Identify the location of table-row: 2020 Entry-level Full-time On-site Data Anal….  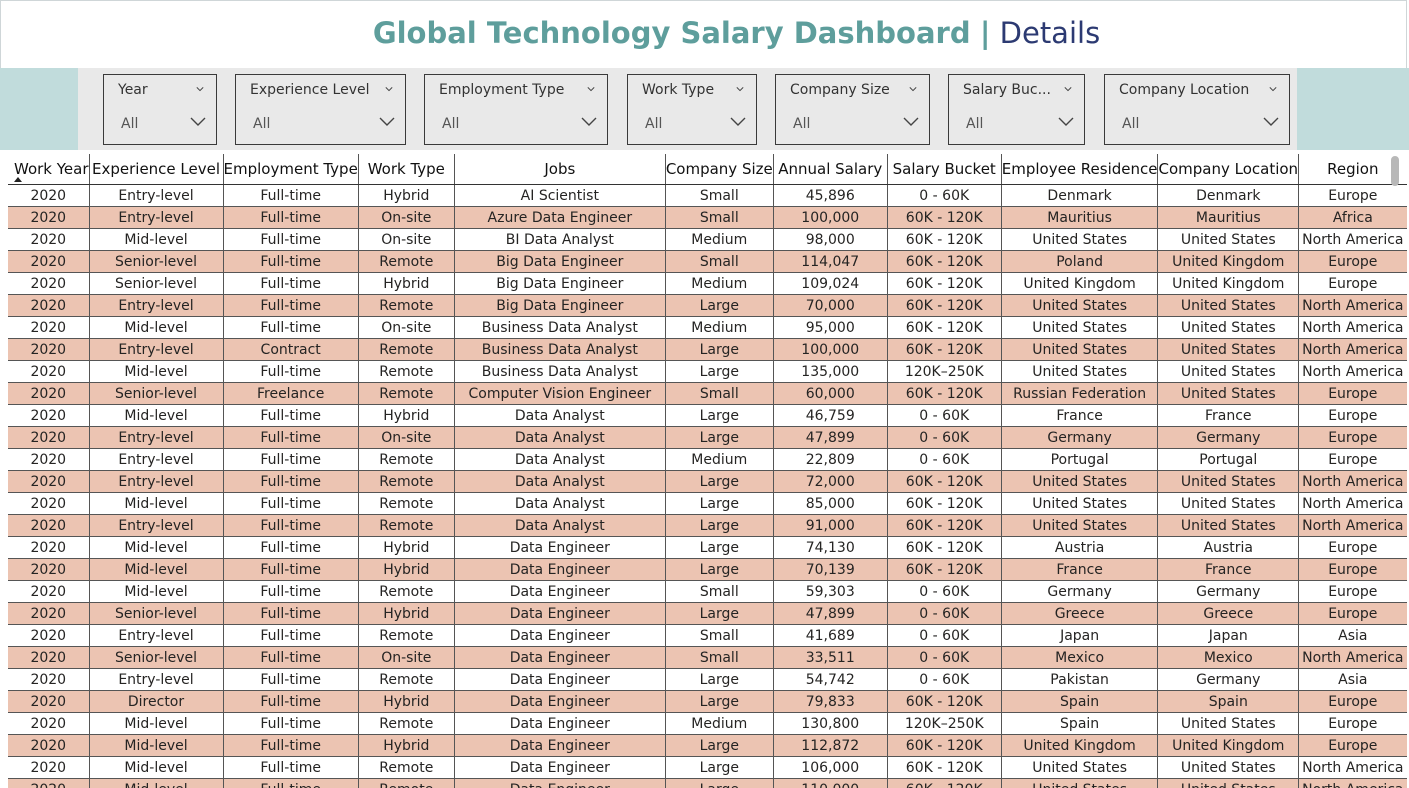
(707, 437).